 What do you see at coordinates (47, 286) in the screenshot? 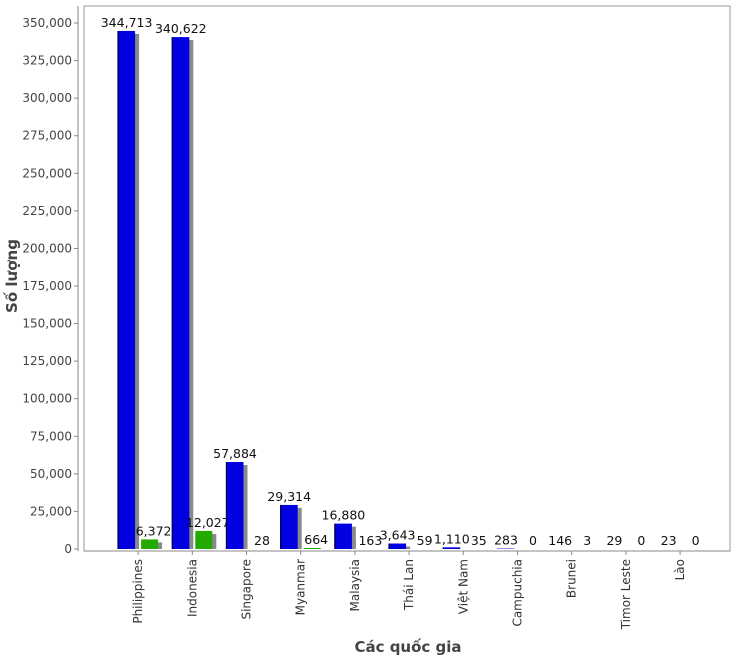
I see `y-tick-label: 175,000` at bounding box center [47, 286].